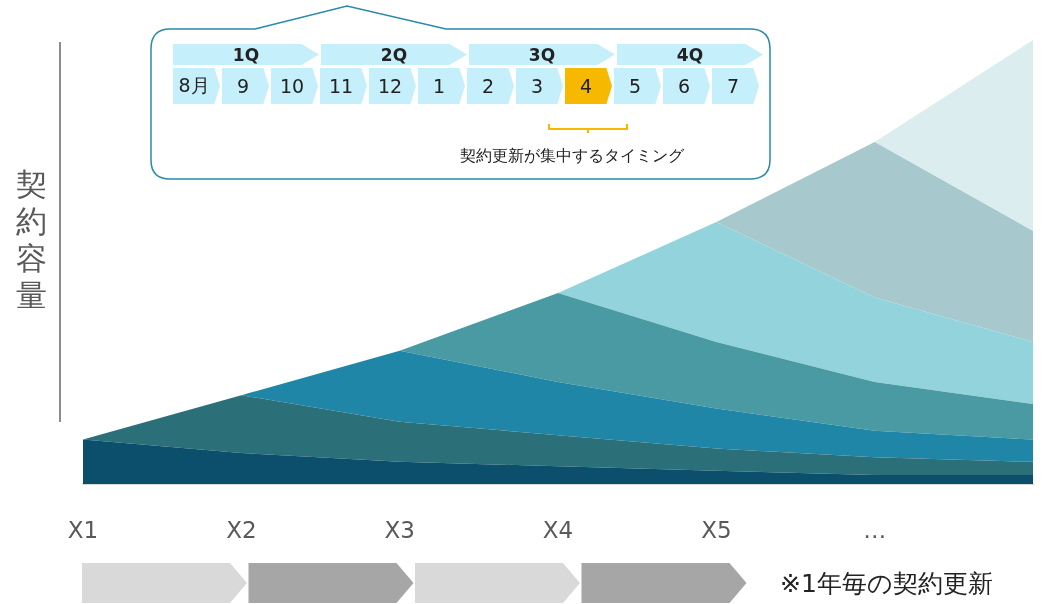  Describe the element at coordinates (245, 86) in the screenshot. I see `chevron-tag: 9` at that location.